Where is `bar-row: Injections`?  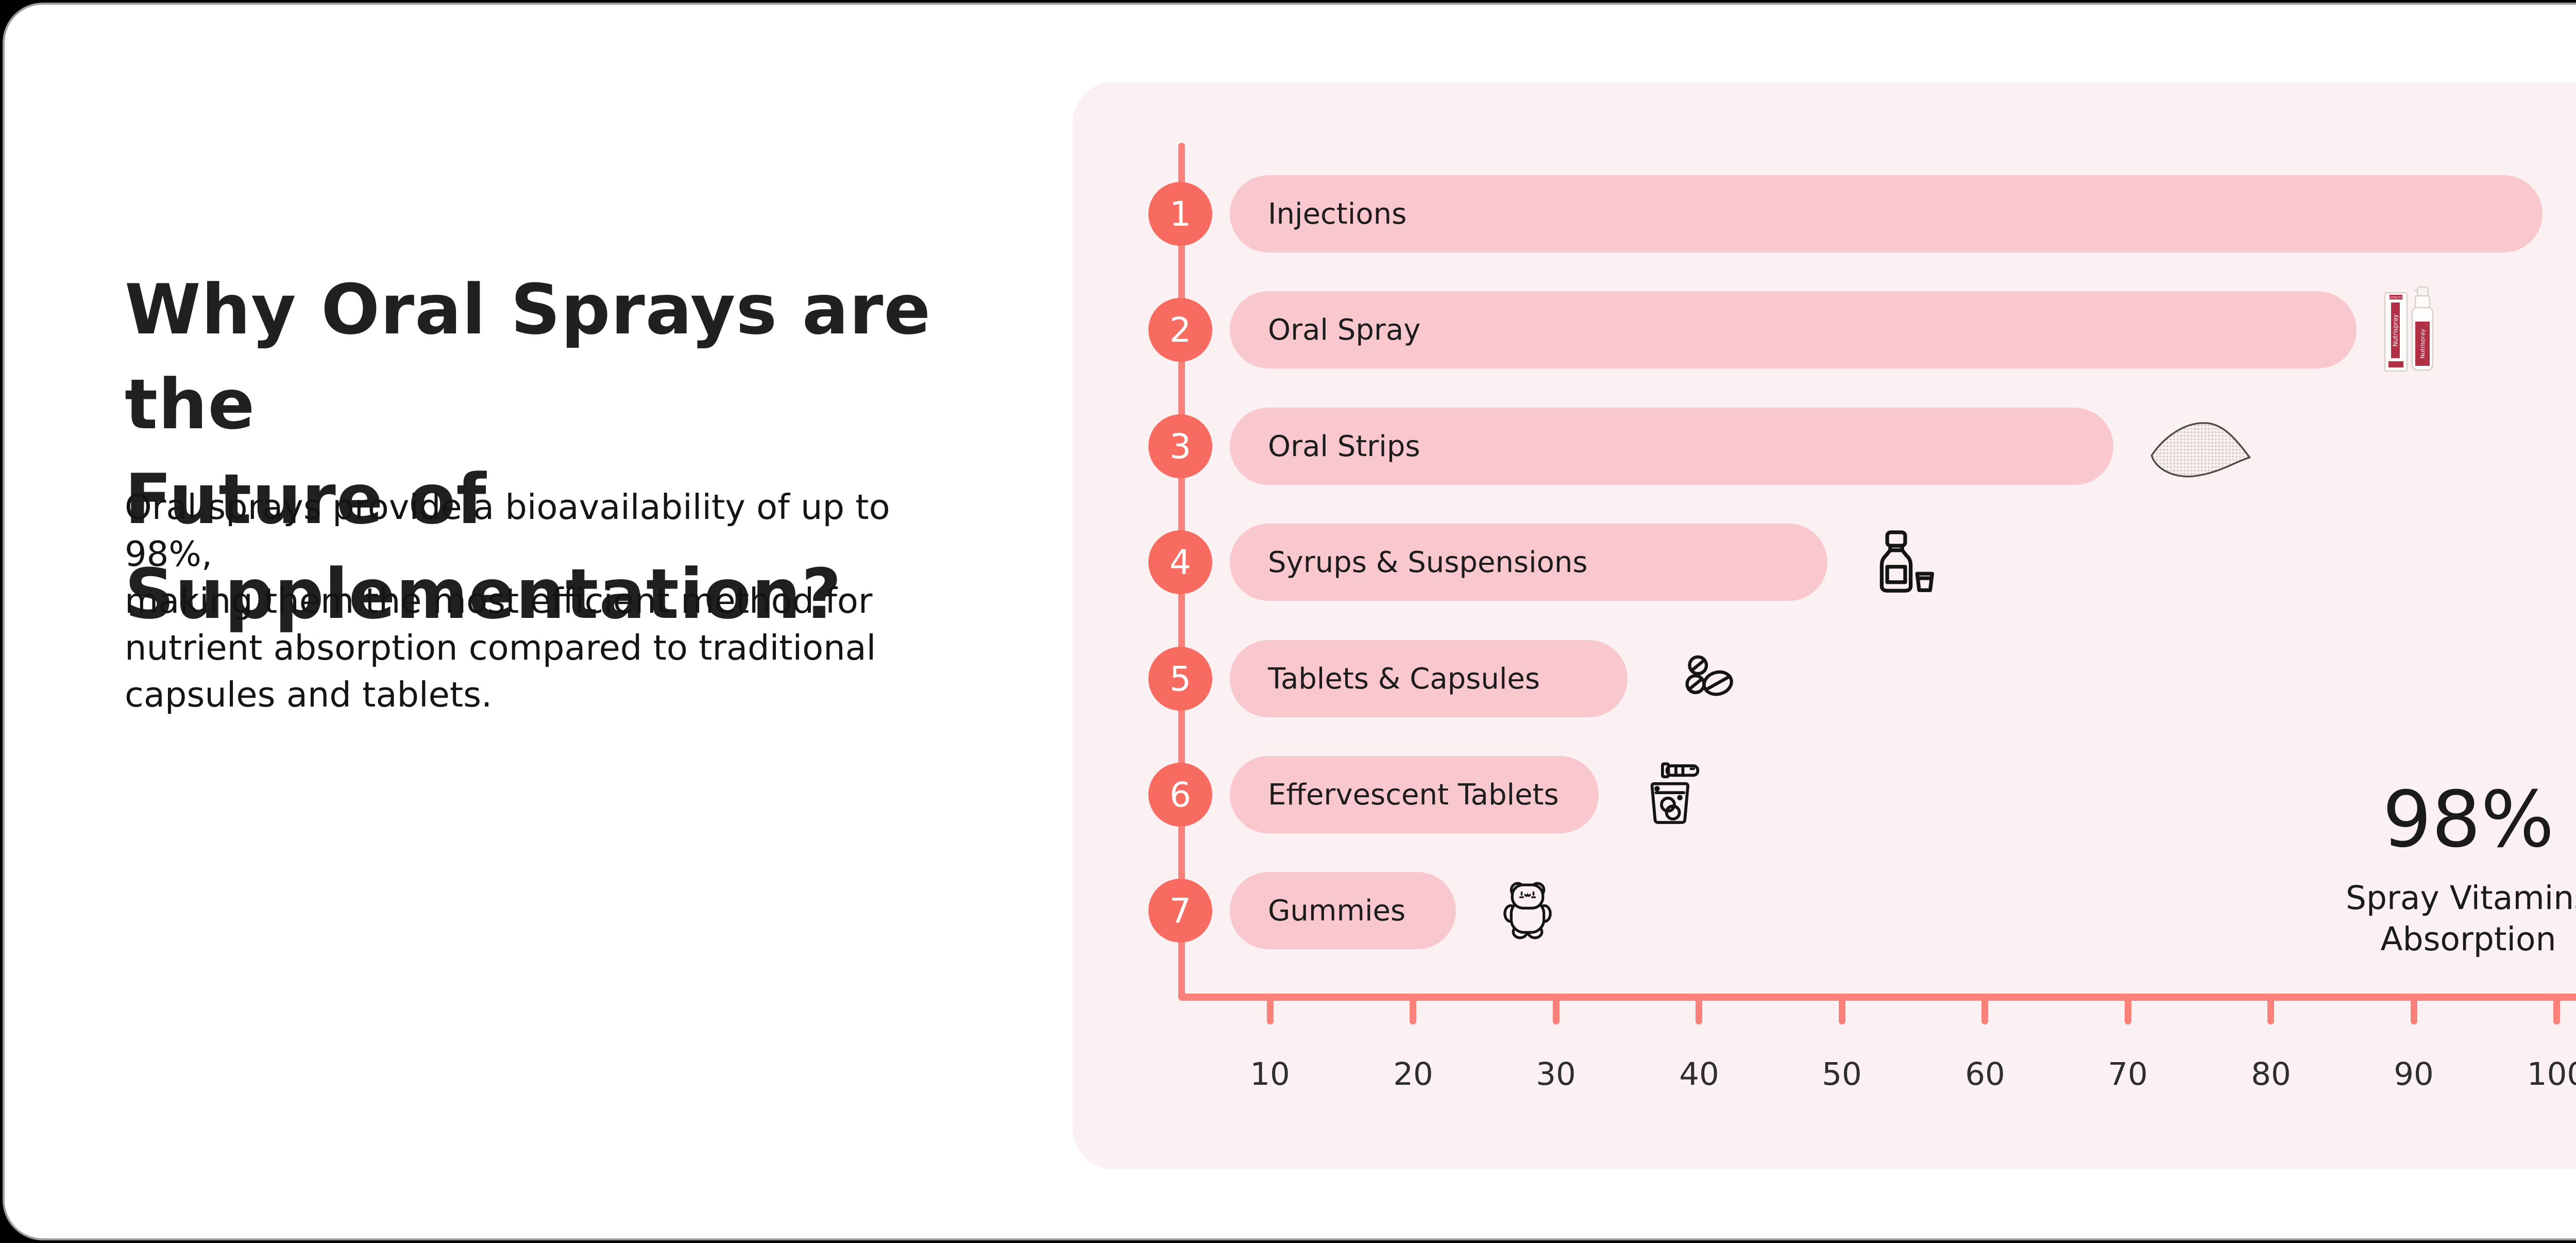 bar-row: Injections is located at coordinates (1887, 214).